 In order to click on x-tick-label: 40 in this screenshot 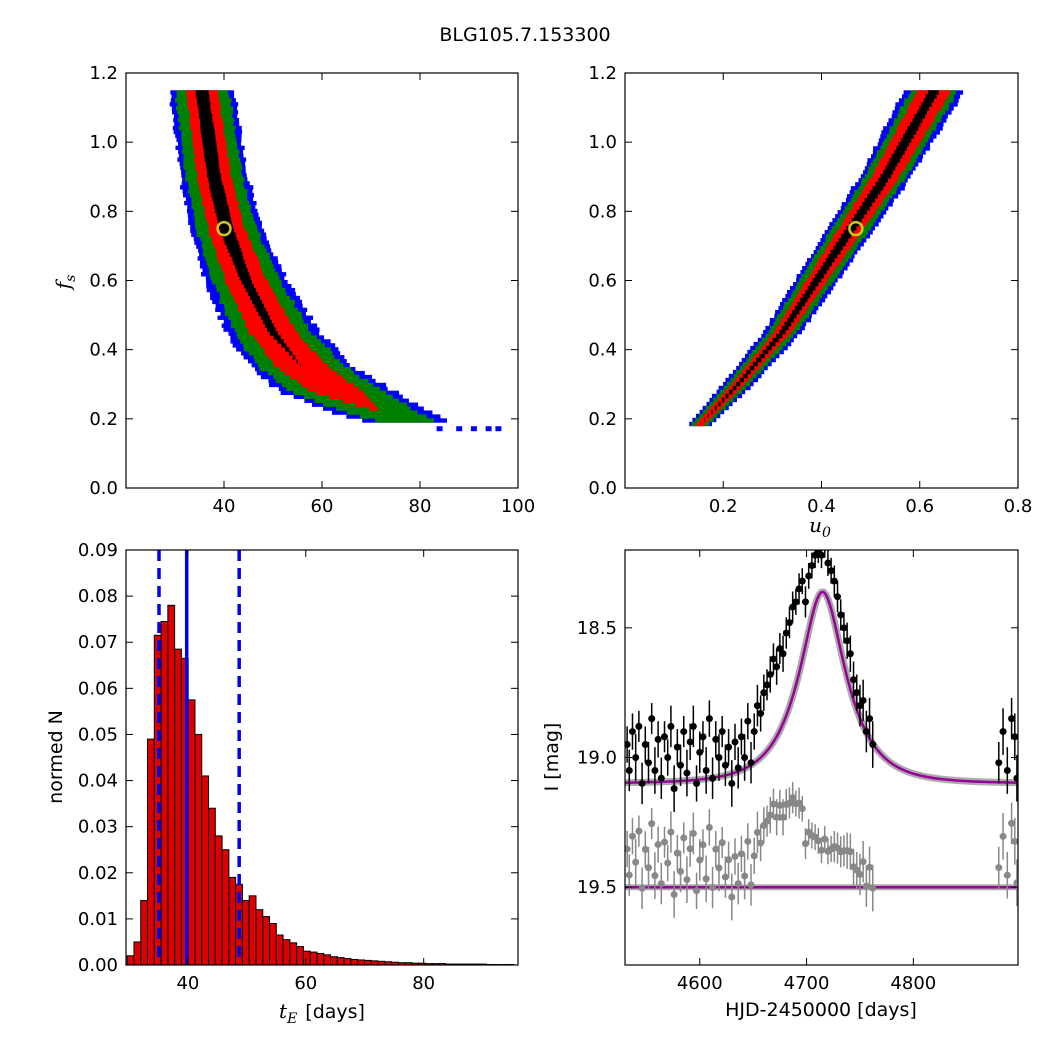, I will do `click(187, 983)`.